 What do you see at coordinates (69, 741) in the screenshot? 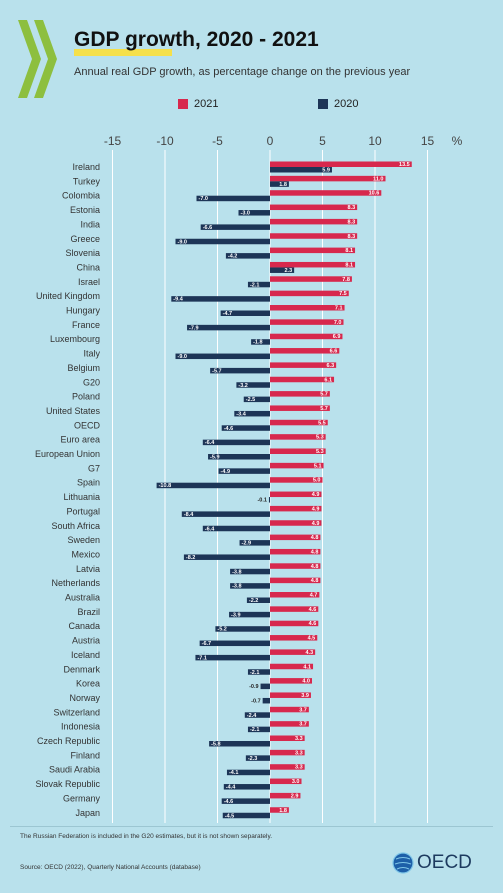
I see `category-label: Czech Republic` at bounding box center [69, 741].